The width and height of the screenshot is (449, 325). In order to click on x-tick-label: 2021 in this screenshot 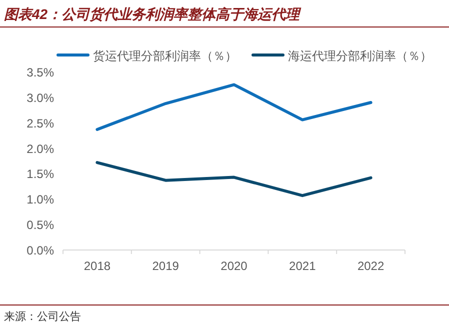, I will do `click(302, 266)`.